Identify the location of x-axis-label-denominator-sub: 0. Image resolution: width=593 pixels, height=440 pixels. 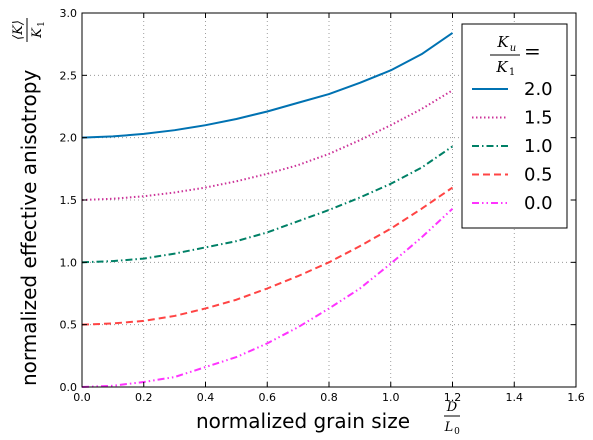
(457, 432).